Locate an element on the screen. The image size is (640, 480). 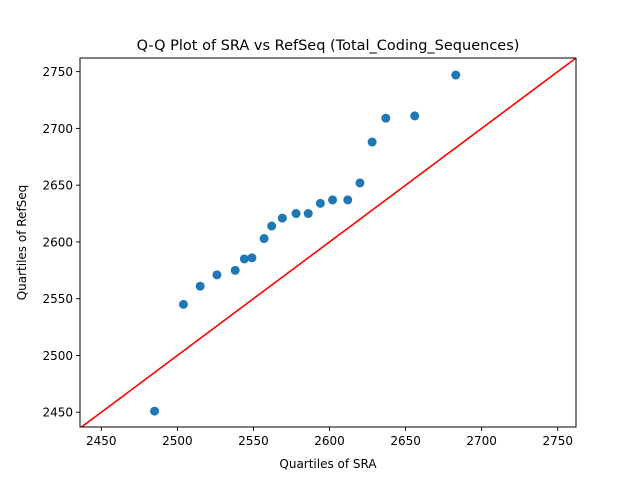
x-tick-label: 2550 is located at coordinates (253, 441).